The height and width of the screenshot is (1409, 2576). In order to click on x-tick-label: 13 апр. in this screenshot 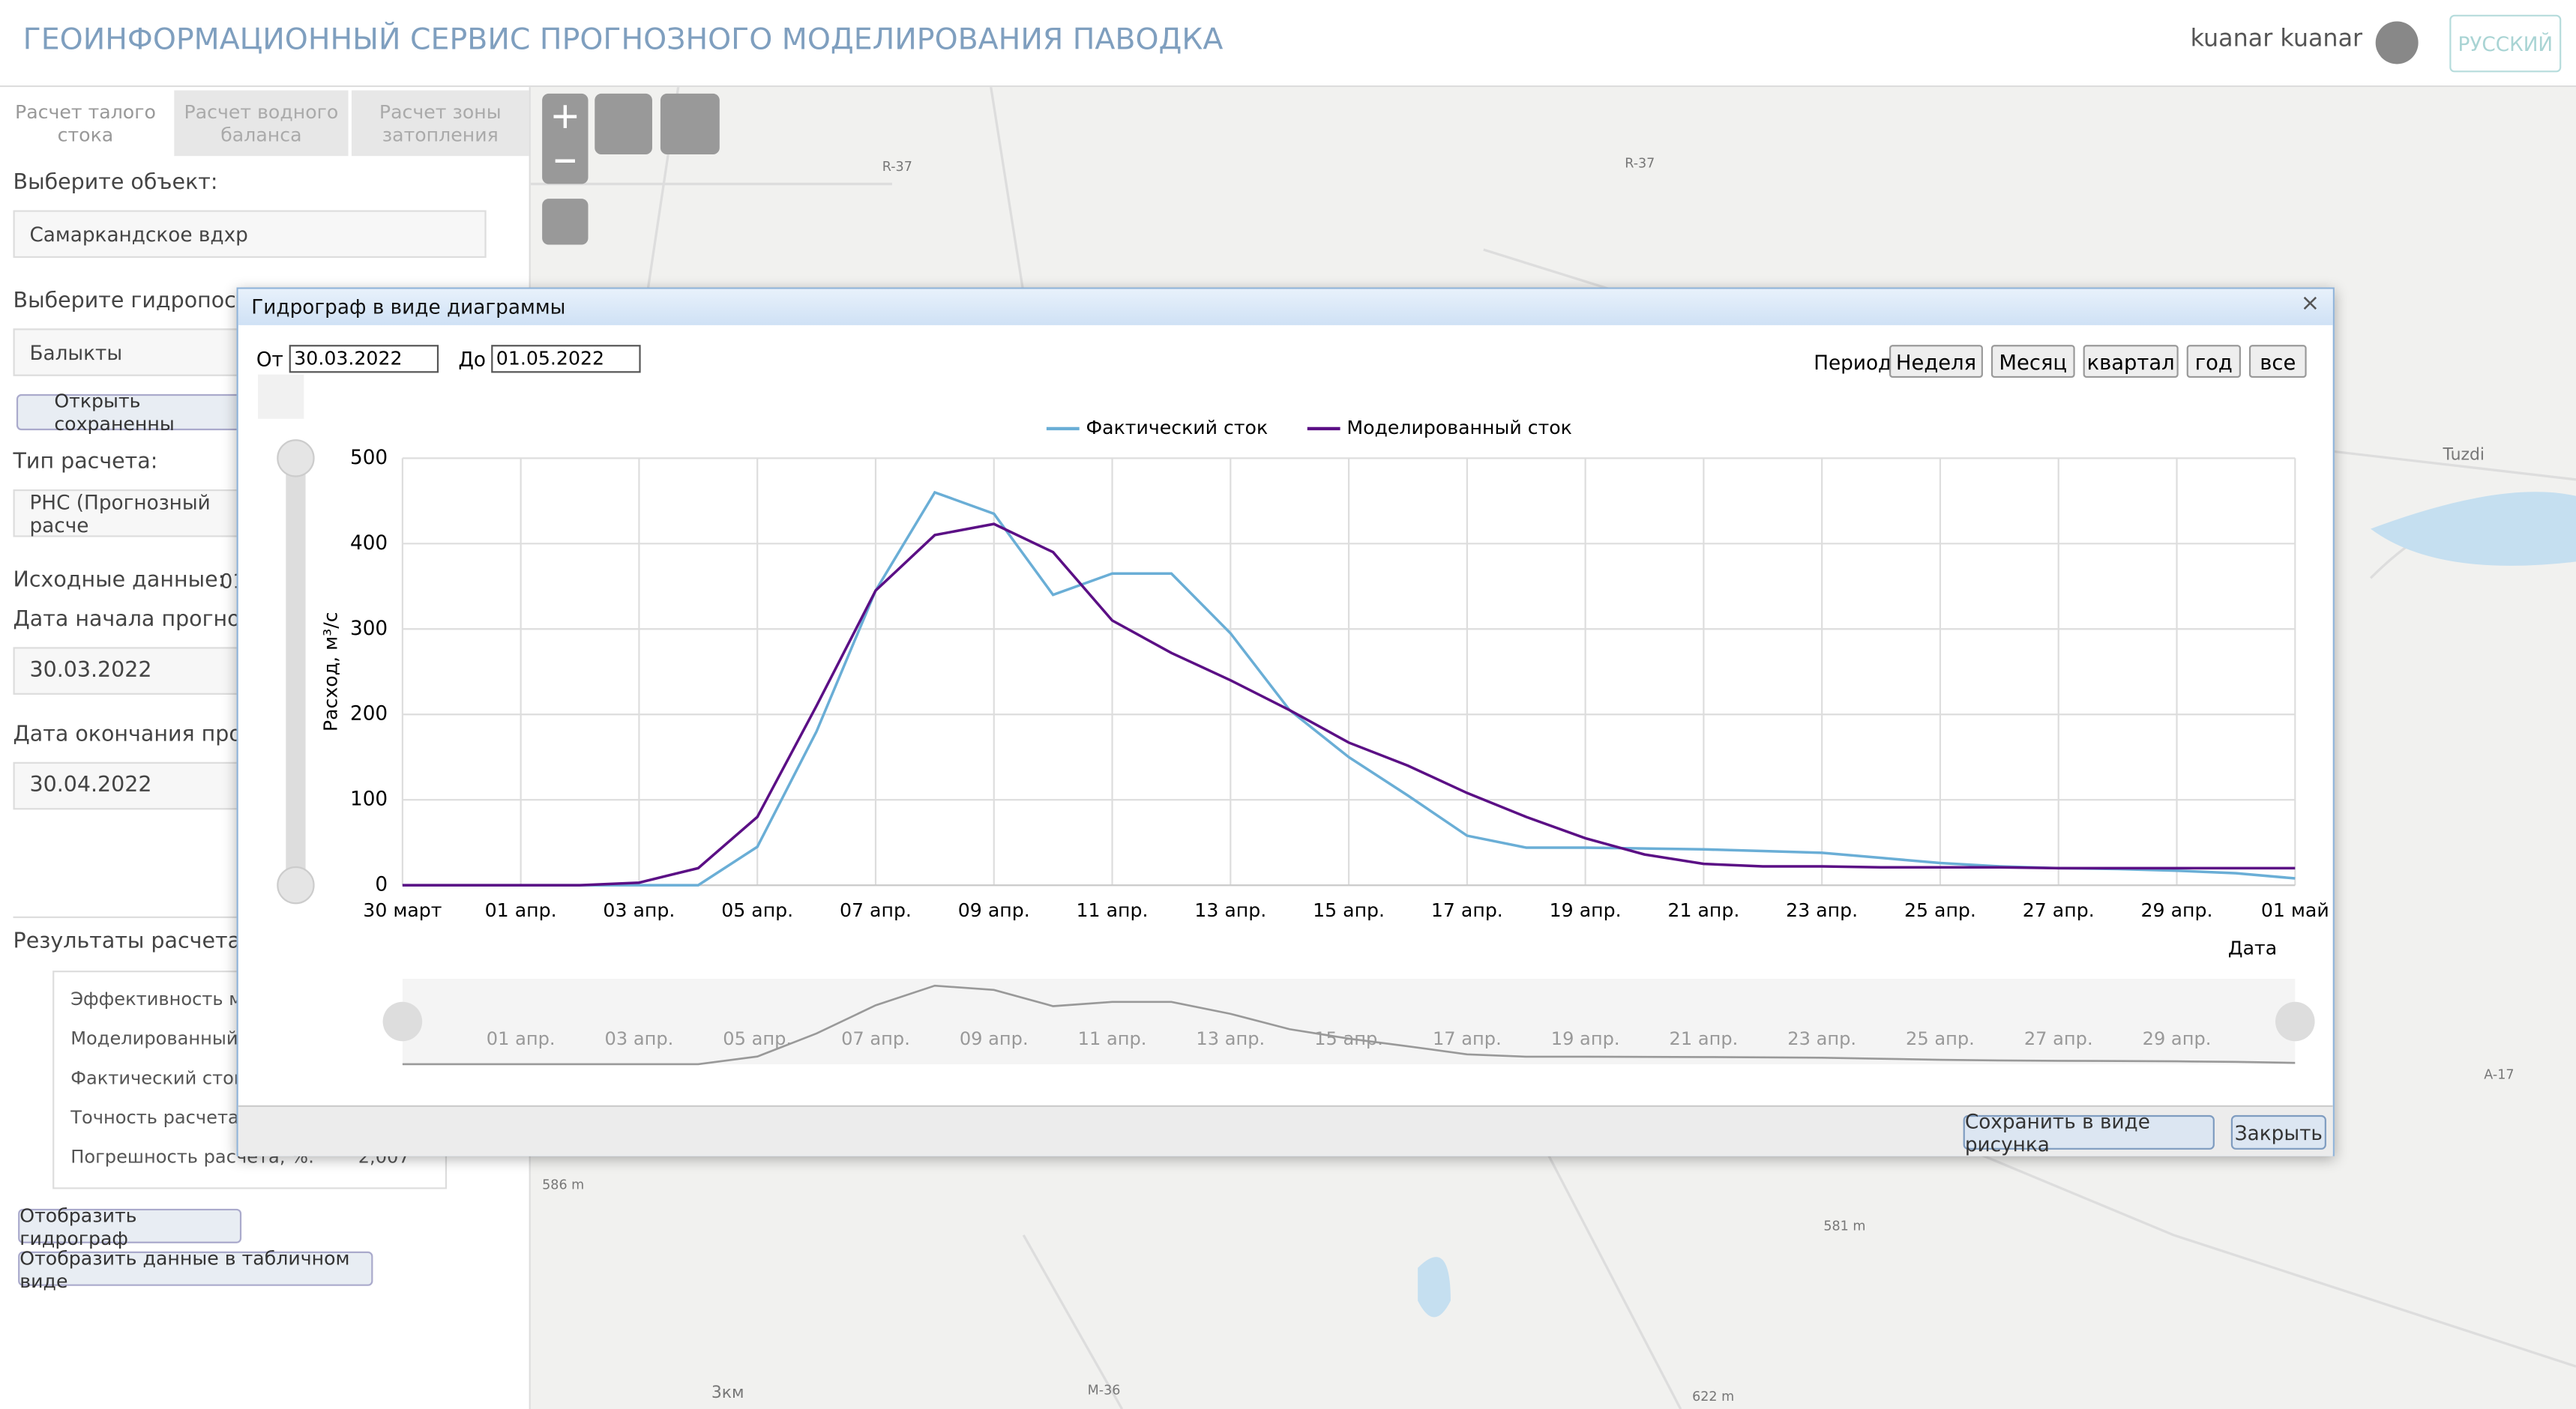, I will do `click(1230, 910)`.